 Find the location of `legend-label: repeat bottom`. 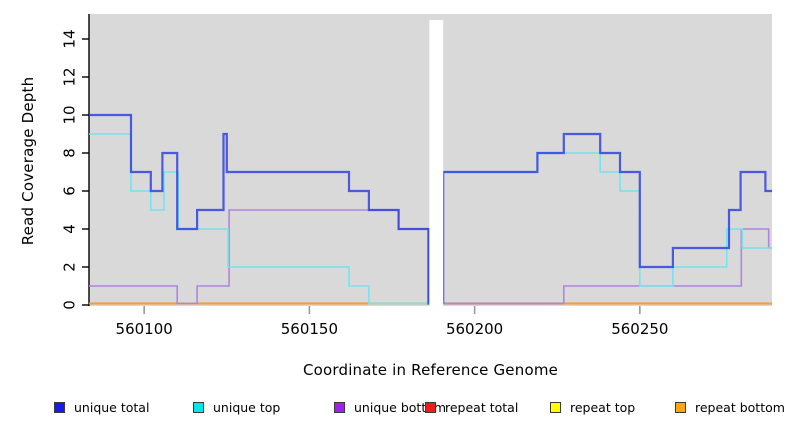

legend-label: repeat bottom is located at coordinates (740, 407).